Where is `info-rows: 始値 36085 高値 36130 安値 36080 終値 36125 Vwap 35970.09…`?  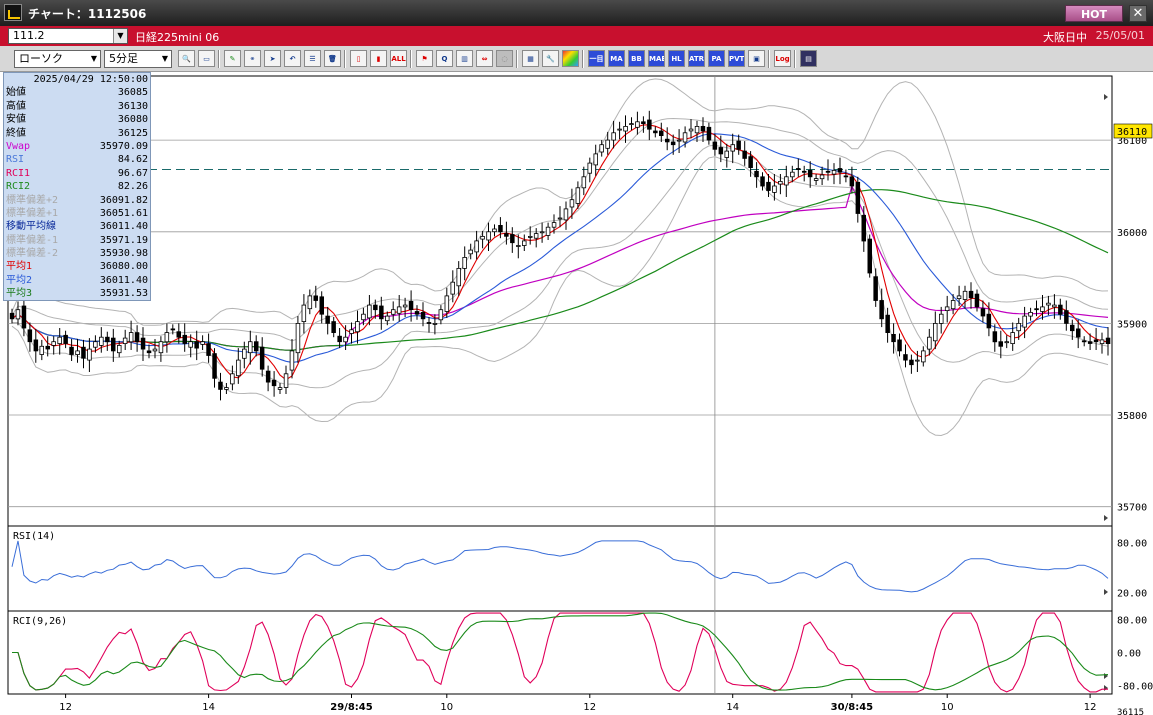 info-rows: 始値 36085 高値 36130 安値 36080 終値 36125 Vwap 35970.09… is located at coordinates (77, 193).